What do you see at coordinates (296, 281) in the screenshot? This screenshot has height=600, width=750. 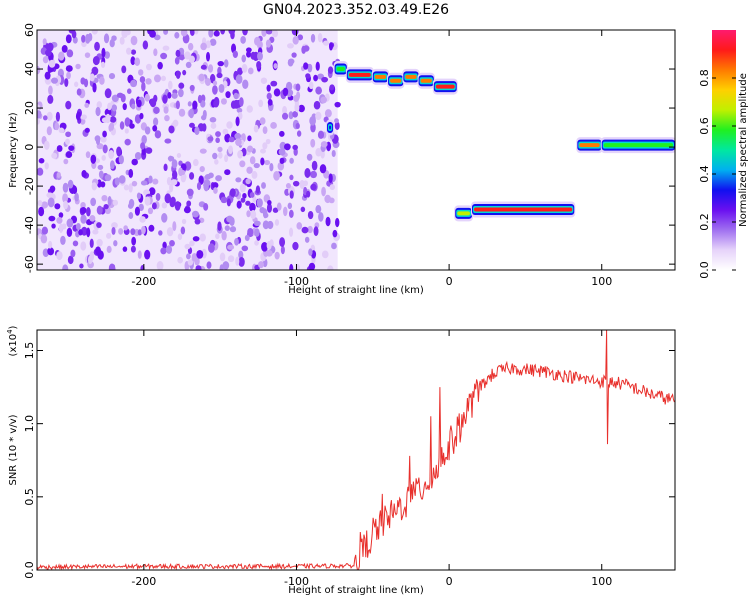 I see `spectrogram-x-tick-label: -100` at bounding box center [296, 281].